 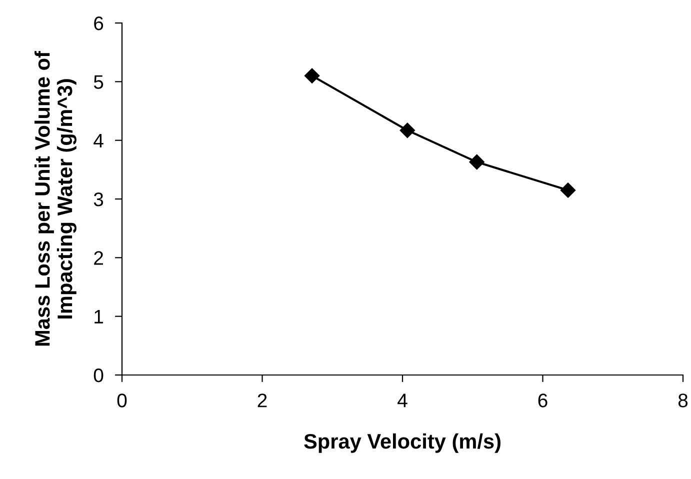 I want to click on x-axis-title: Spray Velocity (m/s), so click(x=402, y=443).